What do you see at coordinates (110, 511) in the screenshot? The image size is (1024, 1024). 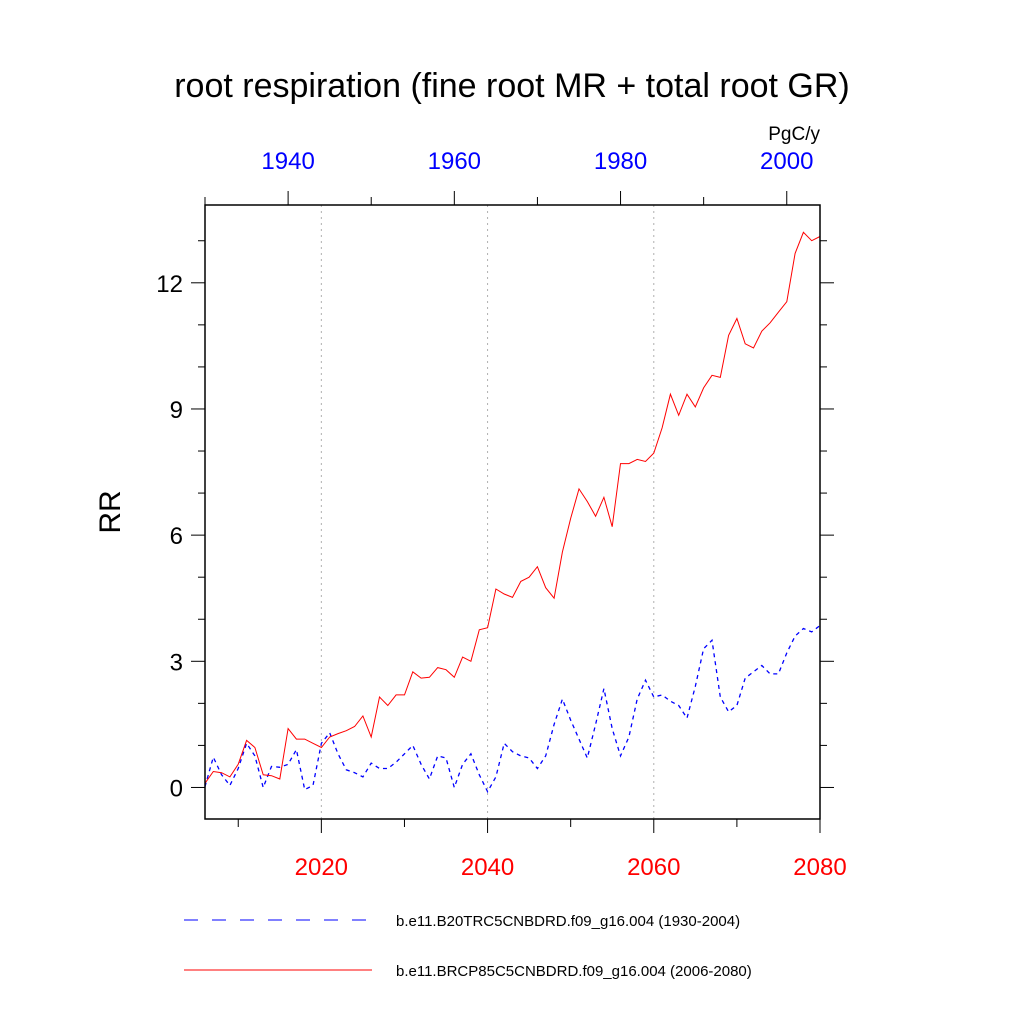 I see `y-axis-label: RR` at bounding box center [110, 511].